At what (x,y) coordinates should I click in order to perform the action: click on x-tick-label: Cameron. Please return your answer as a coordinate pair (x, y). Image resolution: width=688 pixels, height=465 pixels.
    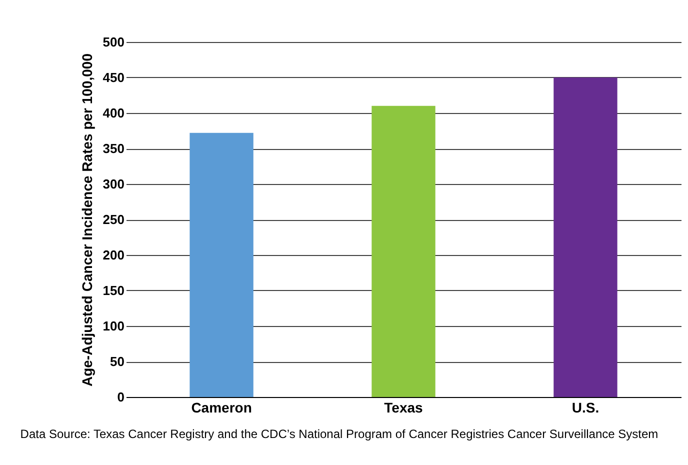
    Looking at the image, I should click on (221, 408).